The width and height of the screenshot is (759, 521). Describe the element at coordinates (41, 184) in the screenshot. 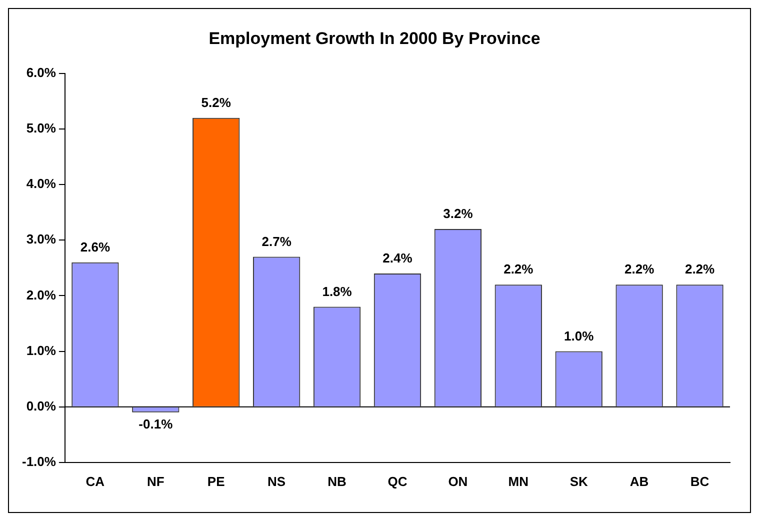

I see `y-tick-label: 4.0%` at that location.